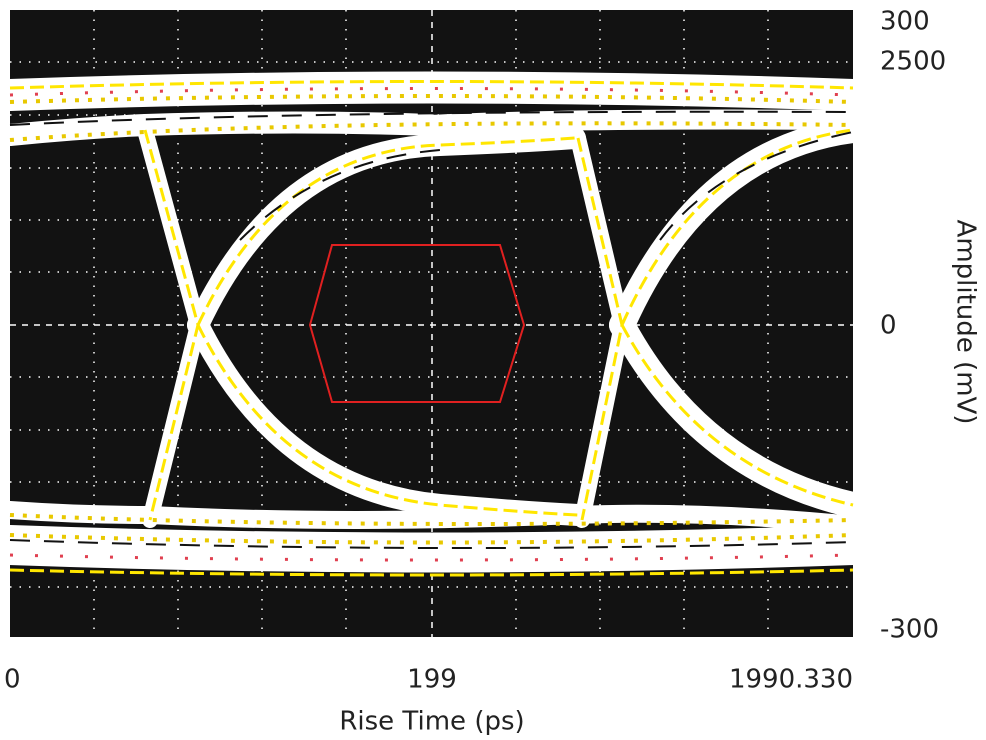 The image size is (986, 740). What do you see at coordinates (913, 62) in the screenshot?
I see `y-tick-label: 2500` at bounding box center [913, 62].